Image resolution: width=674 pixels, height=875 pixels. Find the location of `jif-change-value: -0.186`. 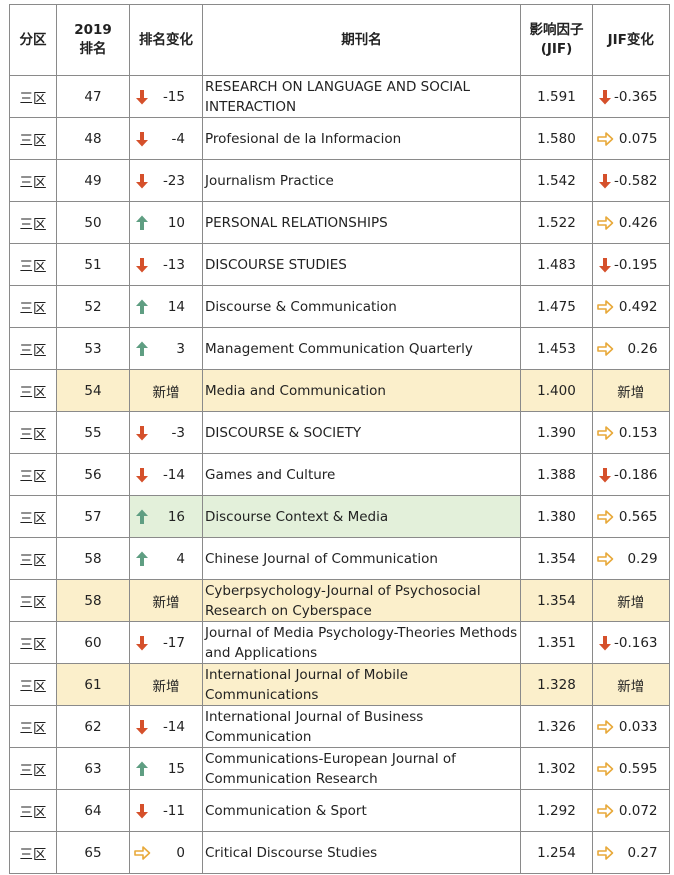

jif-change-value: -0.186 is located at coordinates (636, 474).